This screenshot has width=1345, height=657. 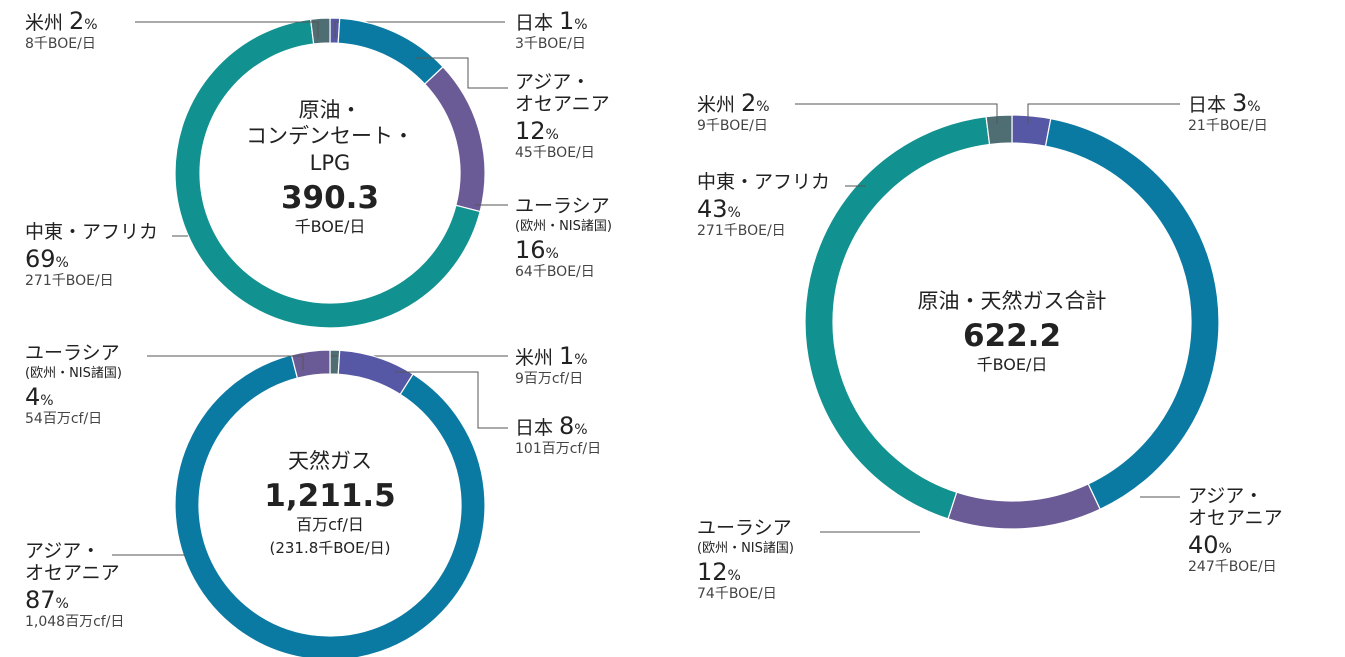 I want to click on center-total: 1,211.5, so click(x=330, y=496).